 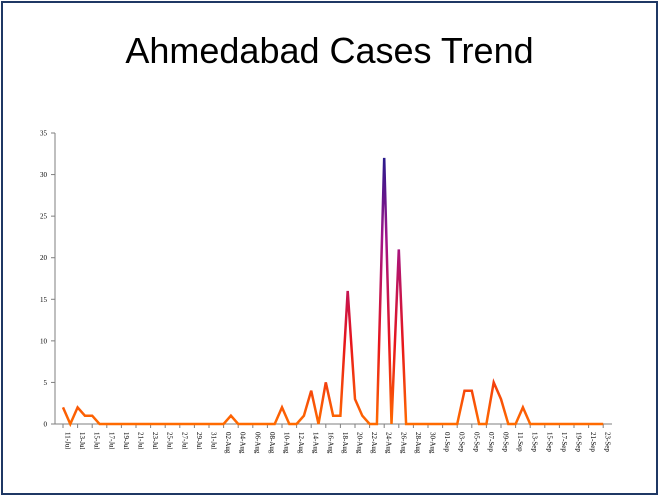 What do you see at coordinates (47, 279) in the screenshot?
I see `y-axis-ticks: 0 5 10 15 20 25 30 35` at bounding box center [47, 279].